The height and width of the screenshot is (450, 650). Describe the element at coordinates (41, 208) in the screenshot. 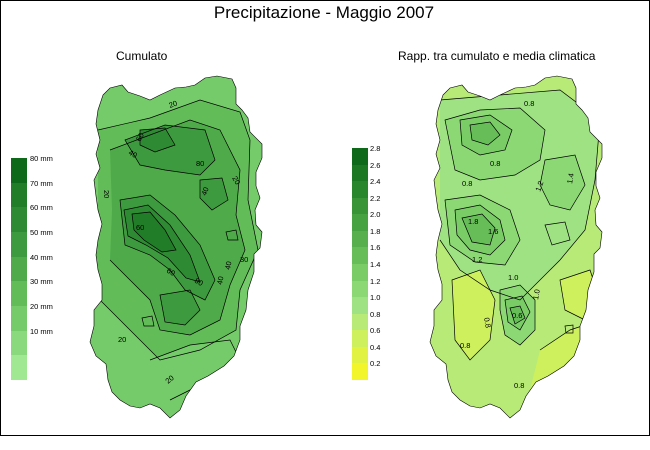

I see `left-legend-label: 60 mm` at that location.